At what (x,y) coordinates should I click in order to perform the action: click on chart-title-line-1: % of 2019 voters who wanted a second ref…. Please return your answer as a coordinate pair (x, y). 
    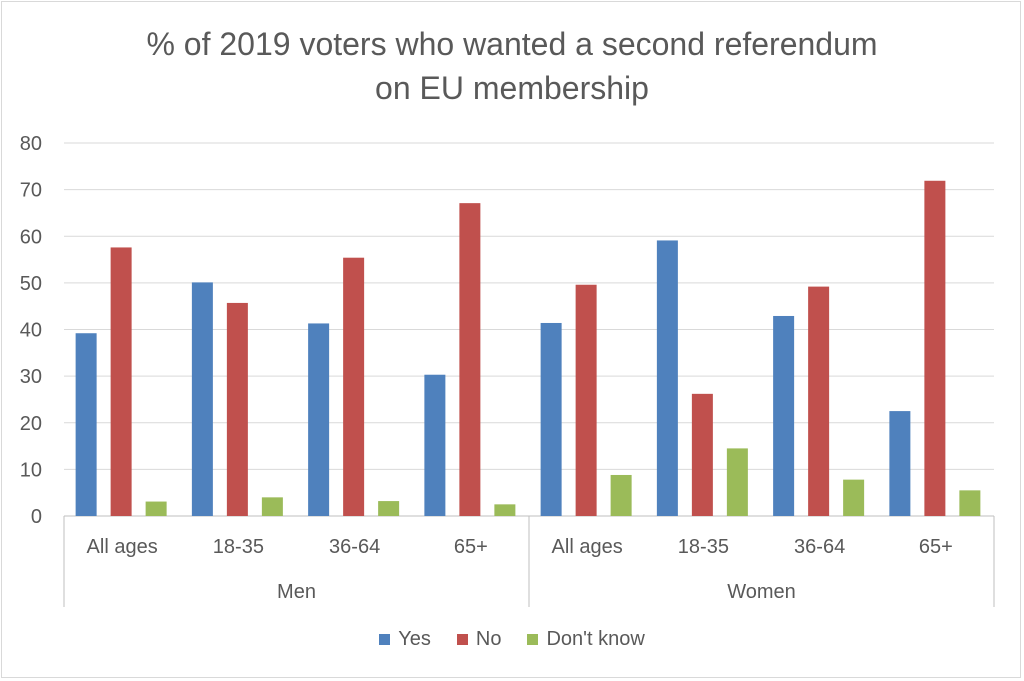
    Looking at the image, I should click on (512, 44).